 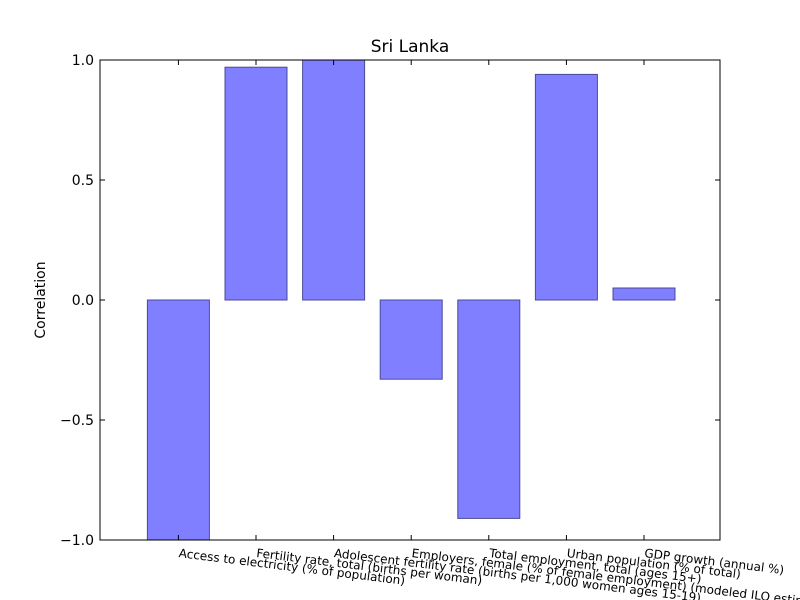 I want to click on y-tick-label-4: −1.0, so click(x=77, y=541).